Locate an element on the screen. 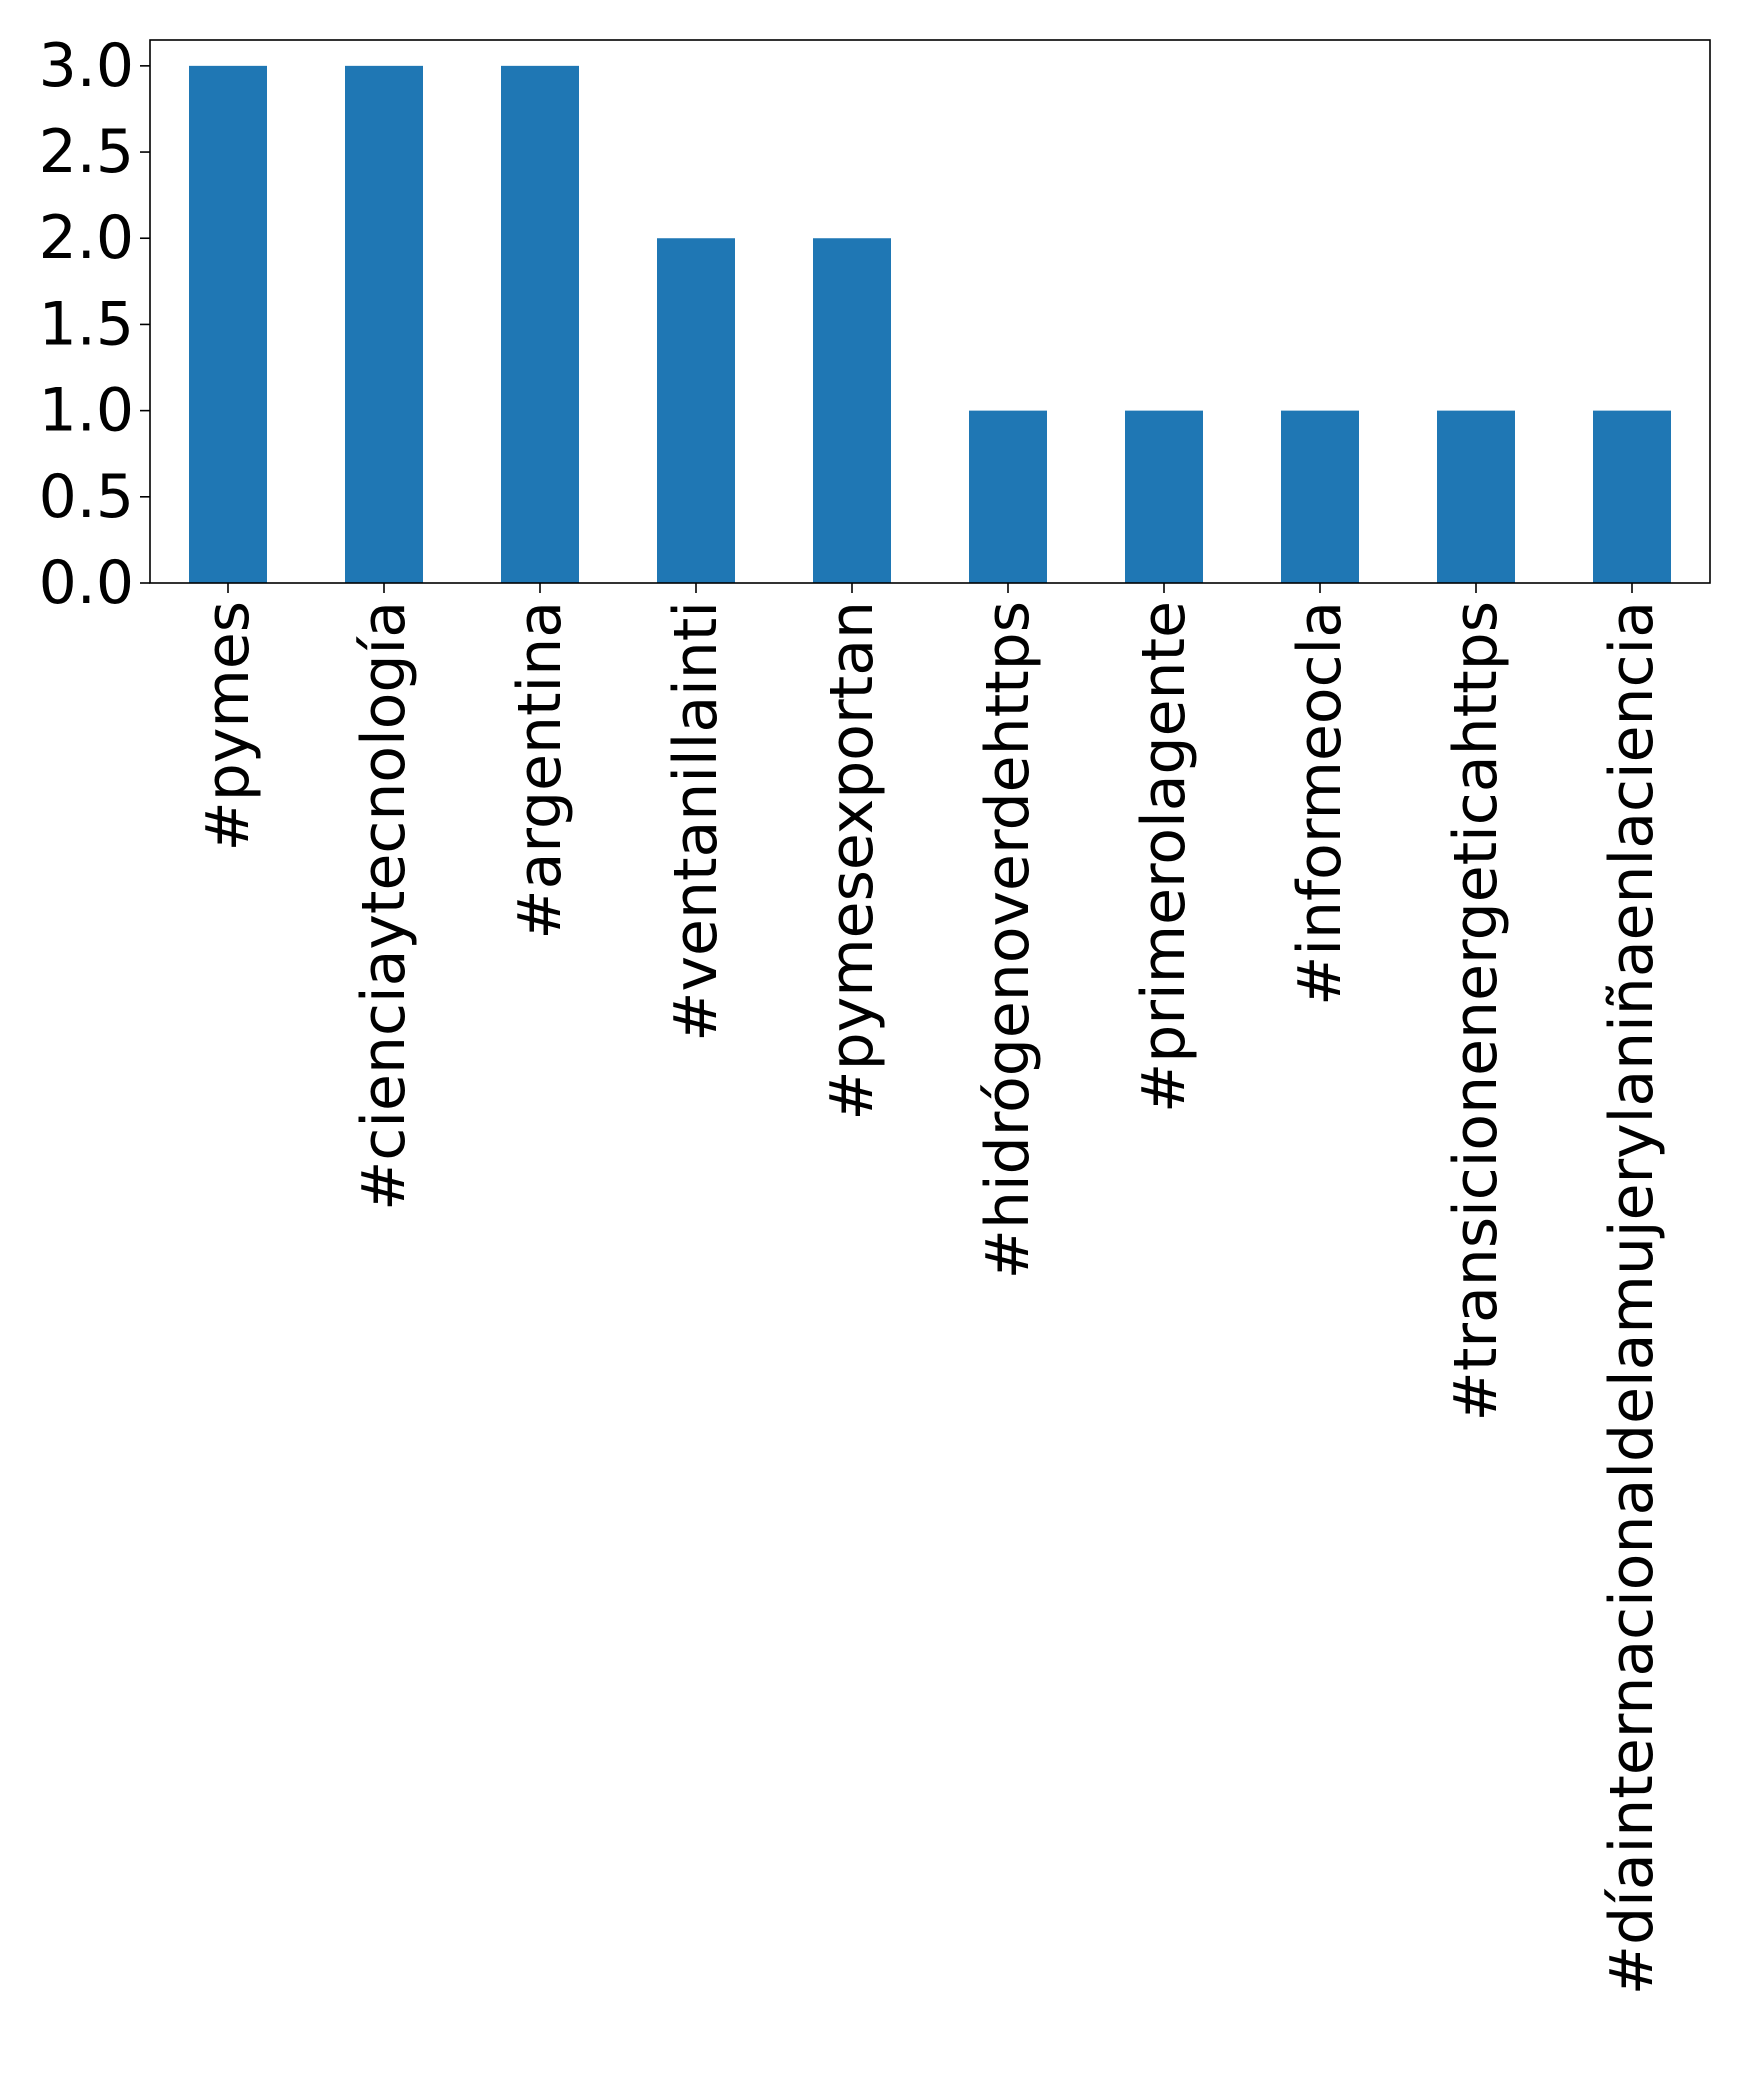  x-tick-label: #pymes is located at coordinates (228, 726).